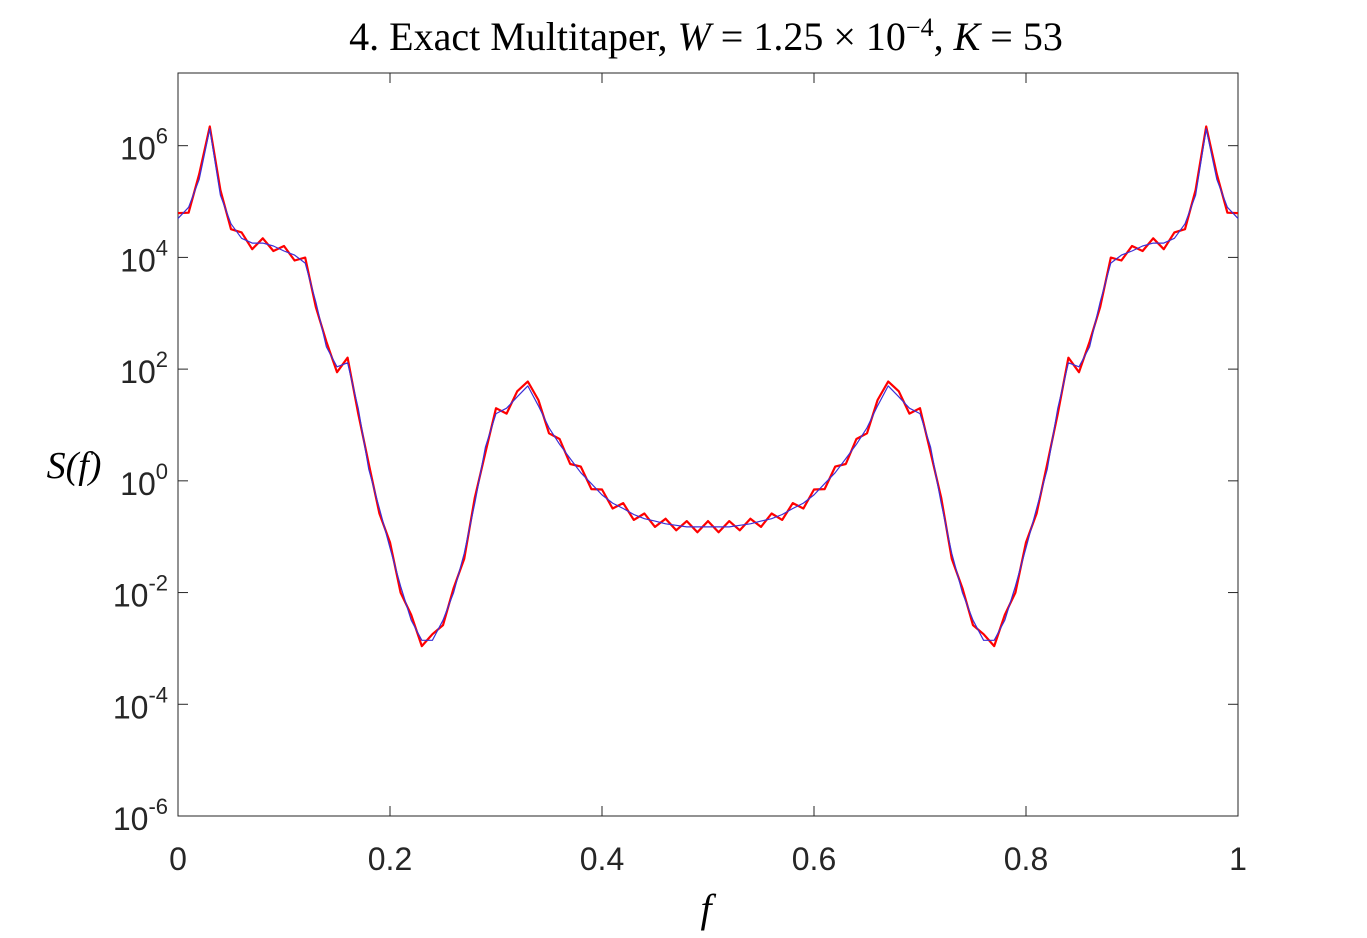 The height and width of the screenshot is (938, 1367). I want to click on x-tick-label: 1, so click(1238, 859).